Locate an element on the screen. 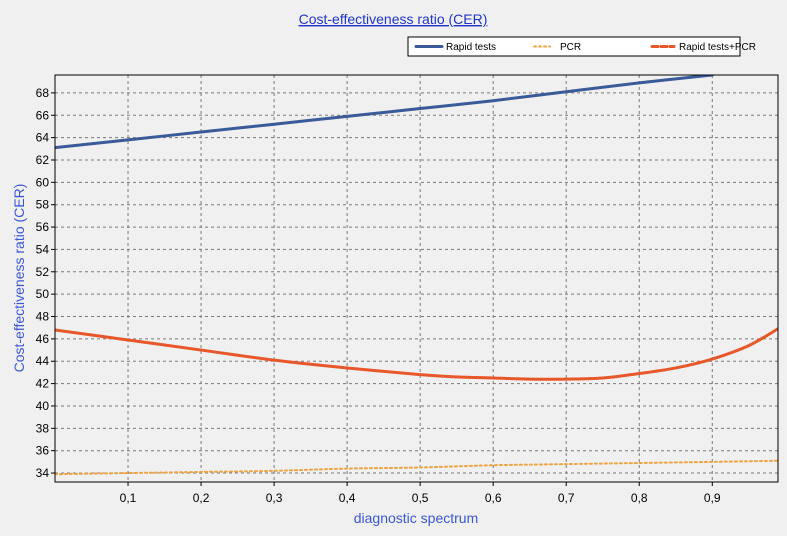 The height and width of the screenshot is (536, 787). chart-title: Cost-effectiveness ratio (CER) is located at coordinates (393, 19).